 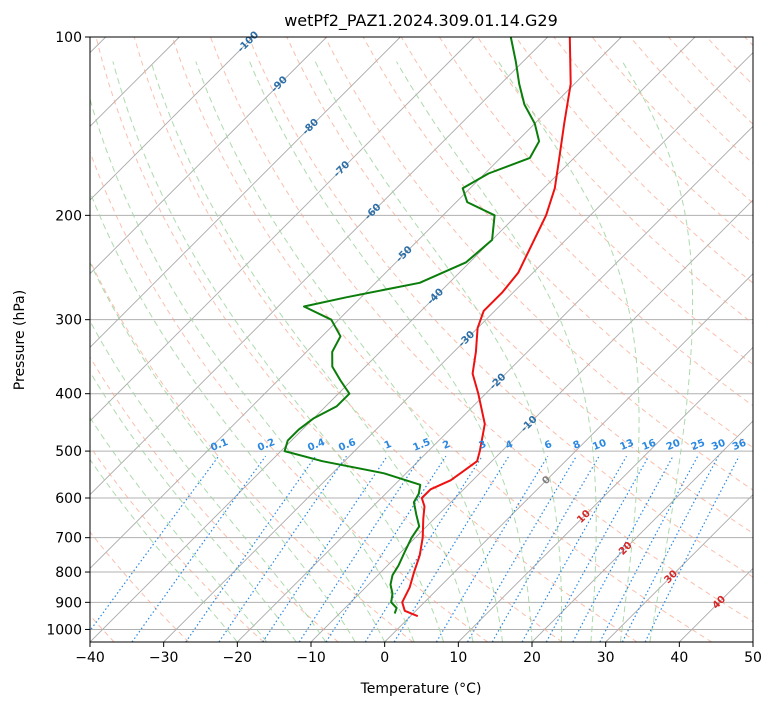 What do you see at coordinates (418, 654) in the screenshot?
I see `x-axis-ticks: −40 −30 −20 −10 0 10 20 30 40 50` at bounding box center [418, 654].